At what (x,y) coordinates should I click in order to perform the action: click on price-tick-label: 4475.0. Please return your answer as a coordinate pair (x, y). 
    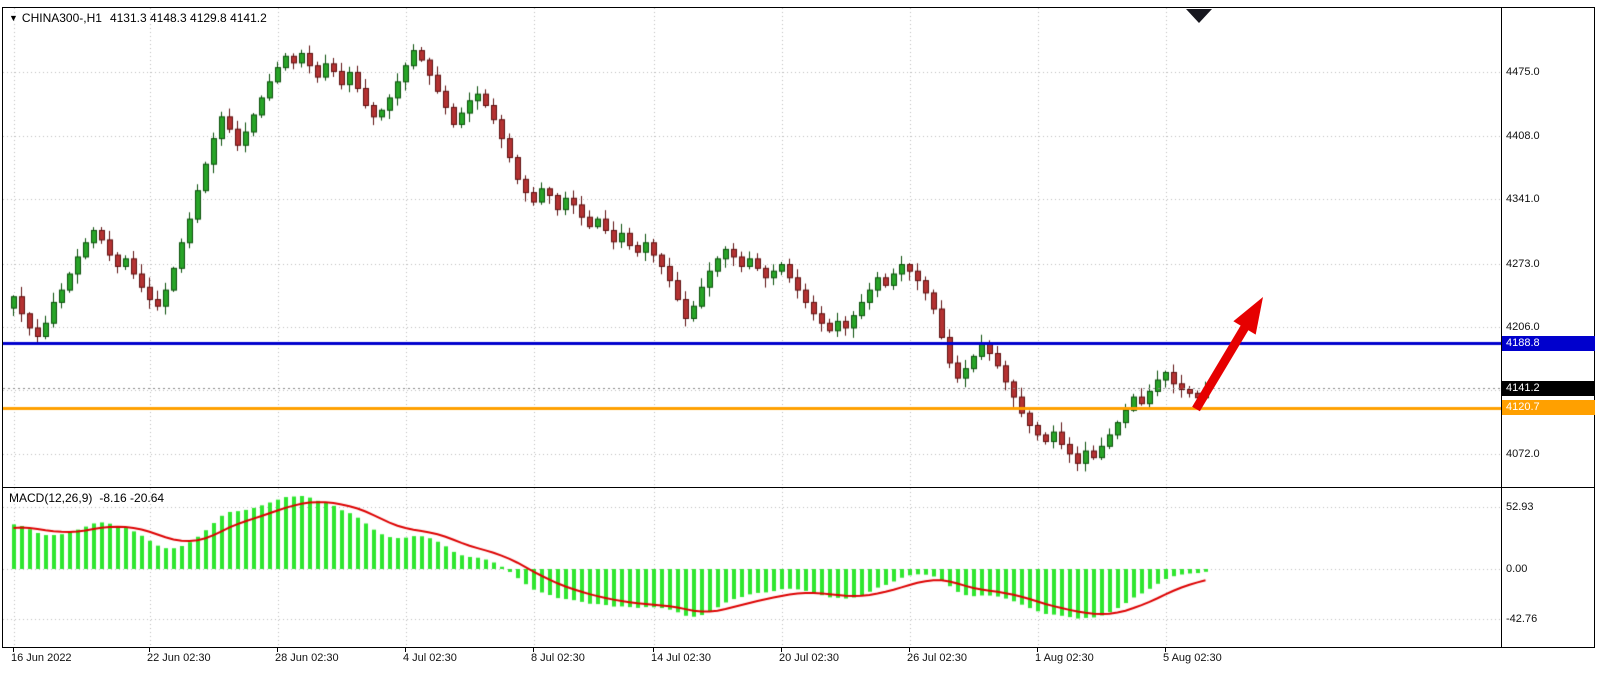
    Looking at the image, I should click on (1523, 72).